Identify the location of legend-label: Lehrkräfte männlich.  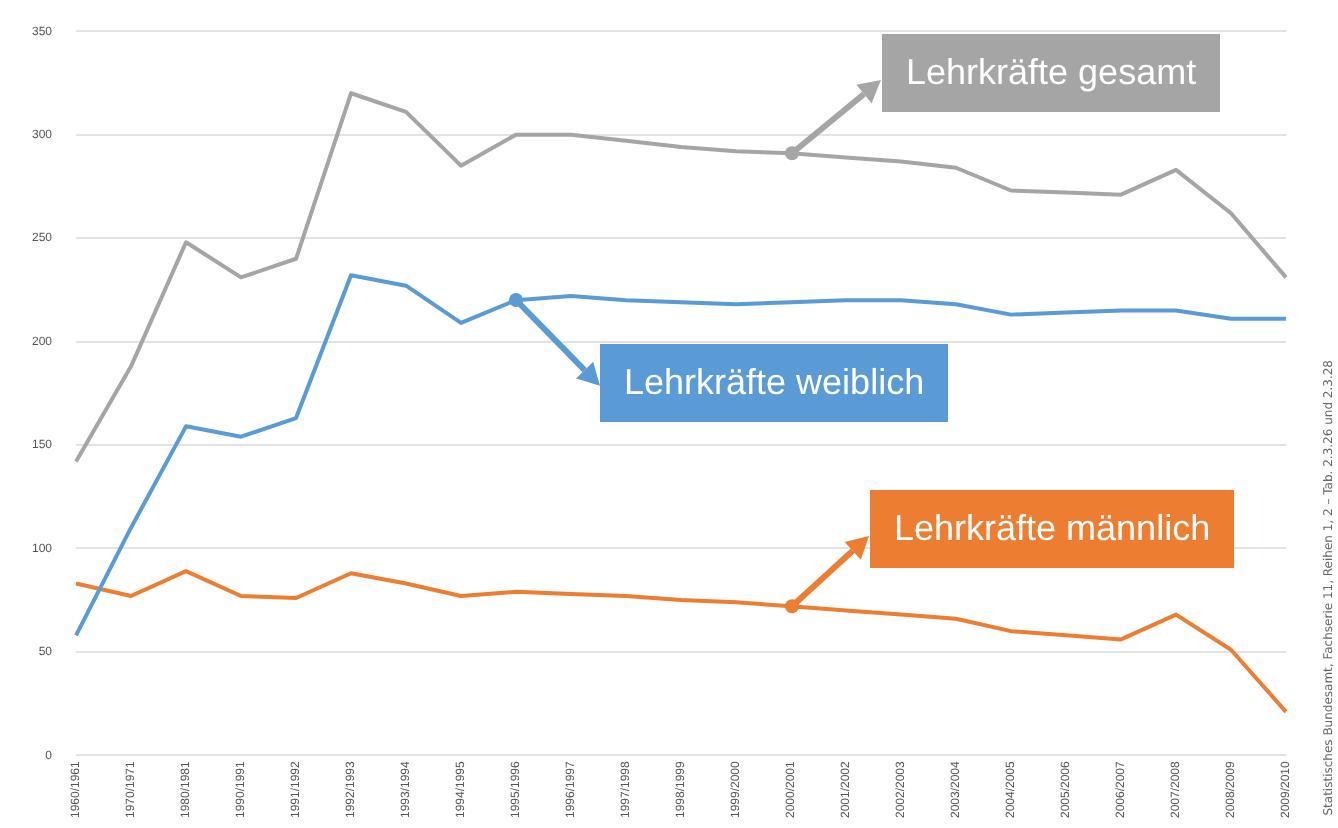
(1052, 529).